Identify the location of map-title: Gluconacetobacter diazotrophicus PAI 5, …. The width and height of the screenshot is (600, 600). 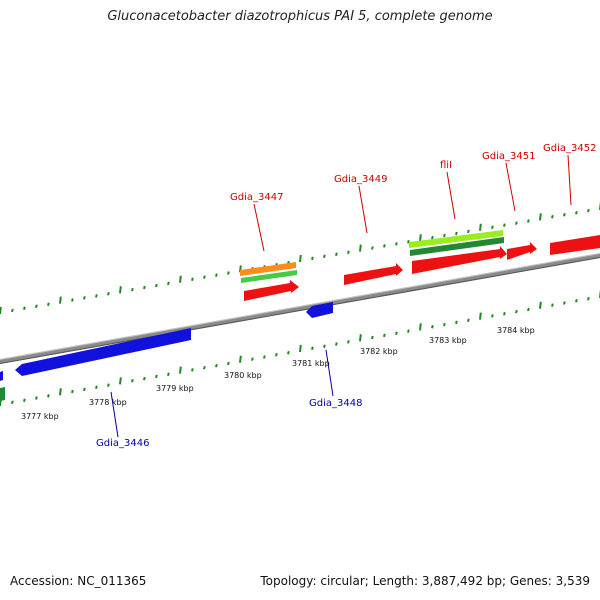
(300, 16).